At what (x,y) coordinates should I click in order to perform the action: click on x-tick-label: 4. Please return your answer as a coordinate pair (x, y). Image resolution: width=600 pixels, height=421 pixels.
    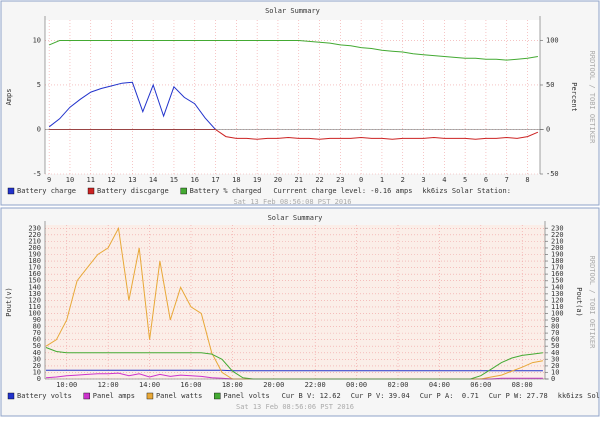
    Looking at the image, I should click on (444, 180).